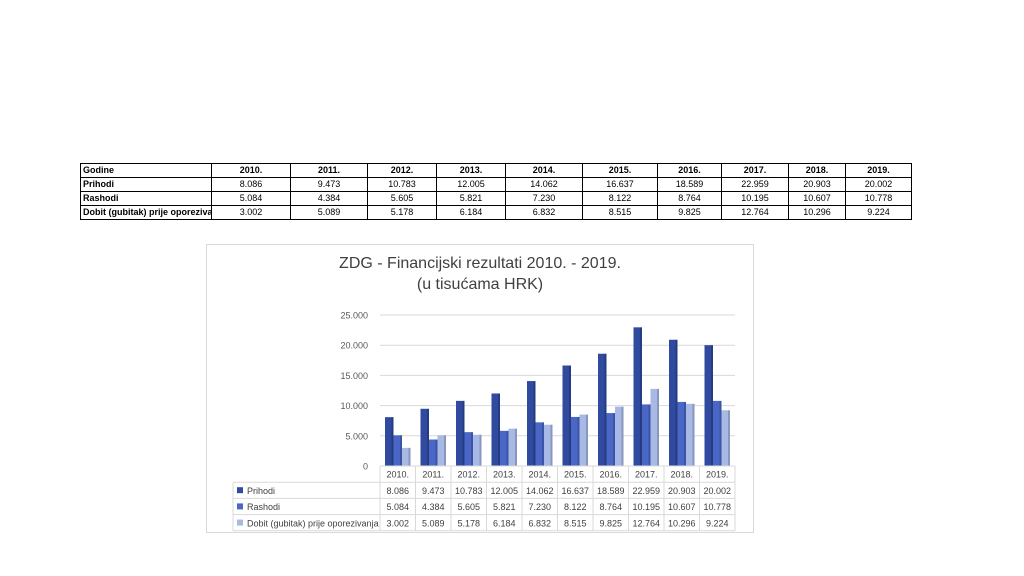  I want to click on data-label: 20.903, so click(682, 491).